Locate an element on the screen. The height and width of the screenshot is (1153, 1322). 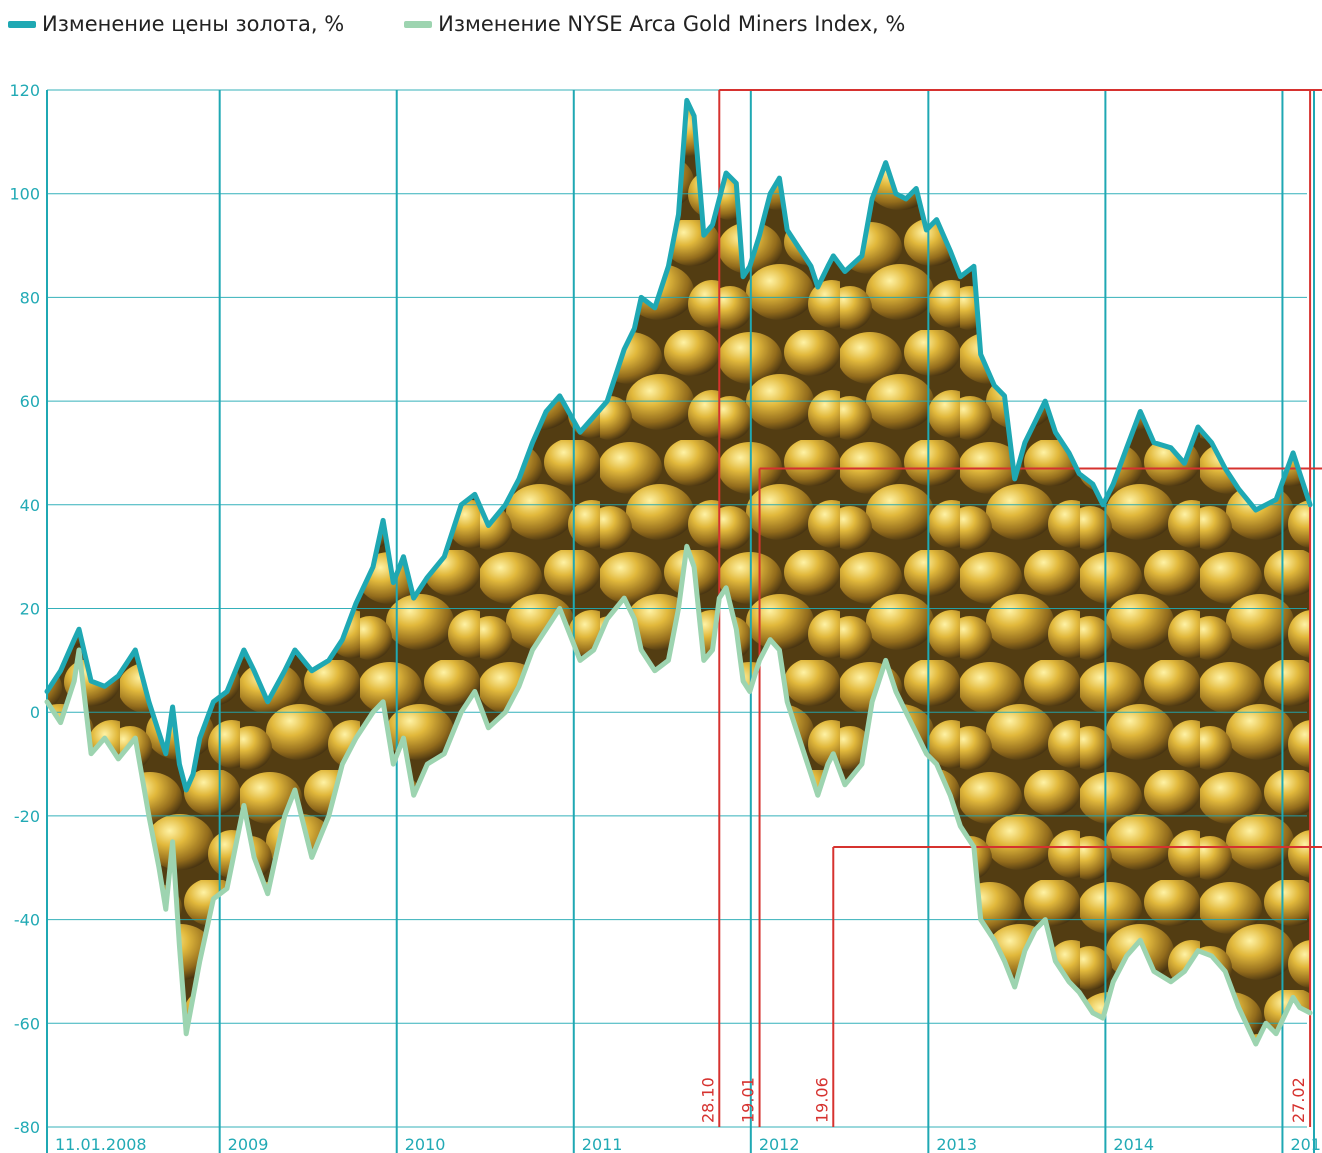
marker-label-0: 28.10 is located at coordinates (707, 1100).